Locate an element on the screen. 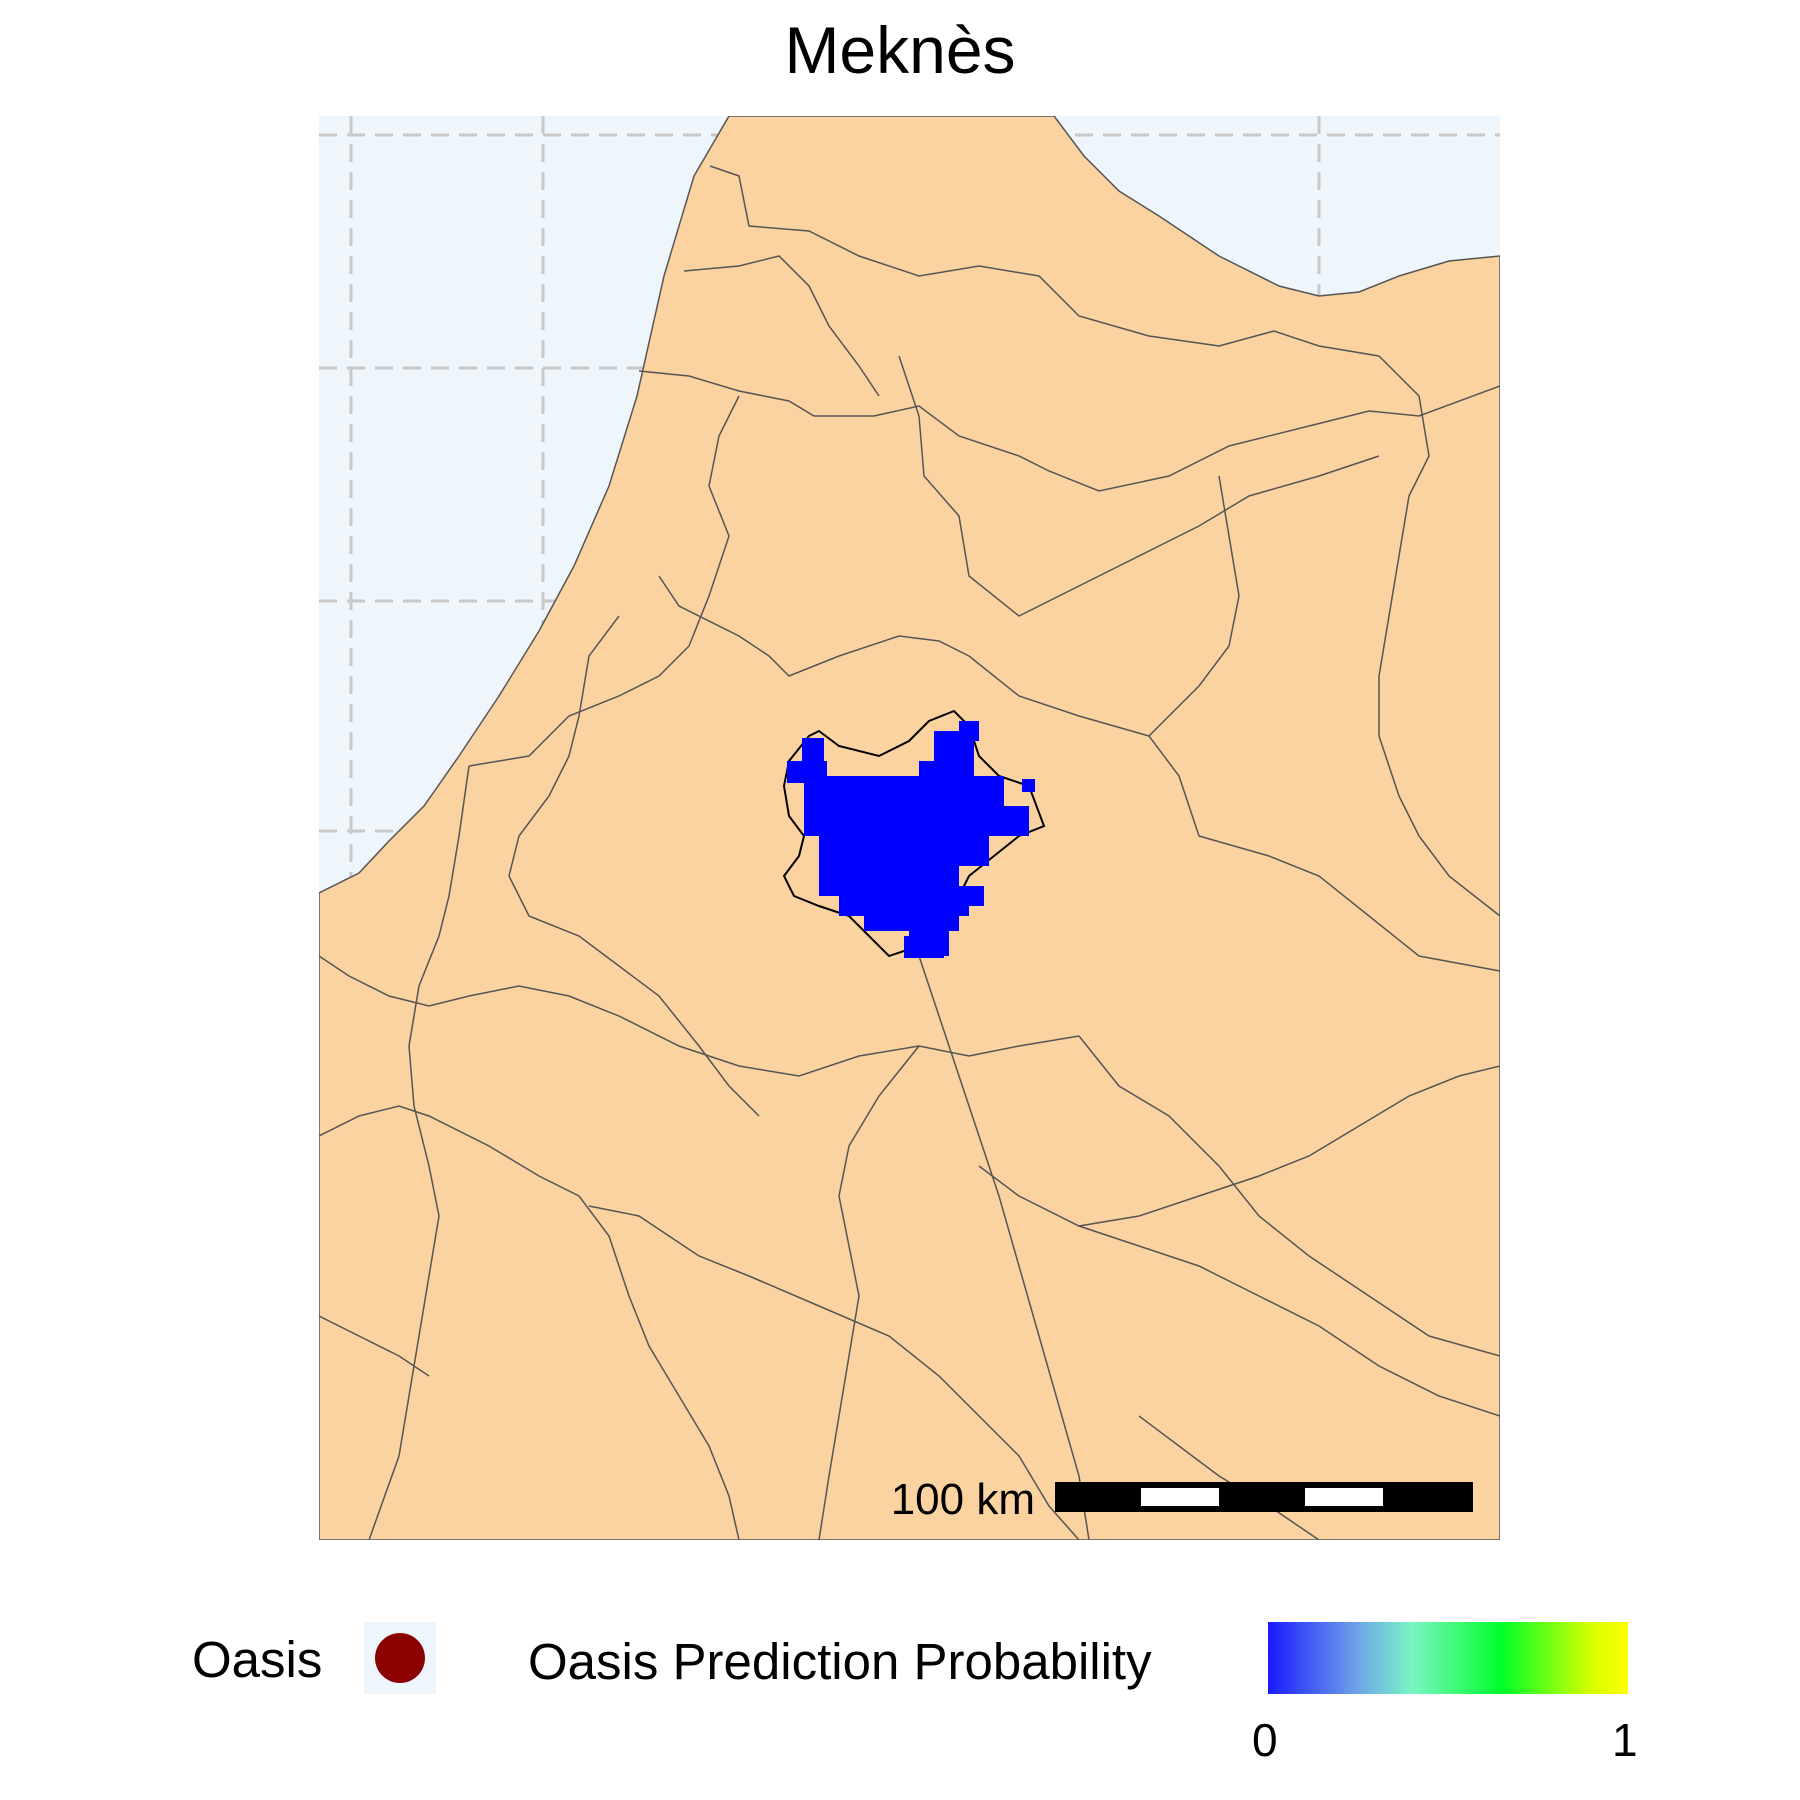 This screenshot has height=1800, width=1800. oasis-marker-icon is located at coordinates (400, 1658).